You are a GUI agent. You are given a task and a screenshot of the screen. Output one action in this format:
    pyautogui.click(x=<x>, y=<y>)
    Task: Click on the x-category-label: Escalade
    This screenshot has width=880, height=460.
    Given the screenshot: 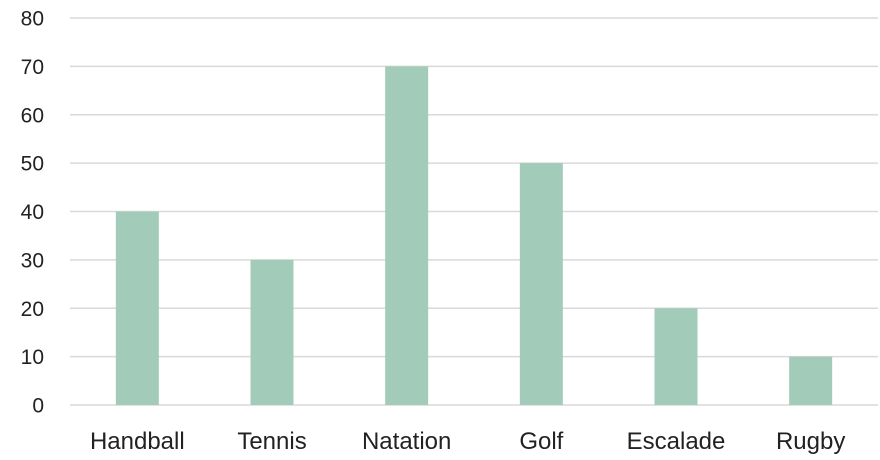 What is the action you would take?
    pyautogui.click(x=676, y=441)
    